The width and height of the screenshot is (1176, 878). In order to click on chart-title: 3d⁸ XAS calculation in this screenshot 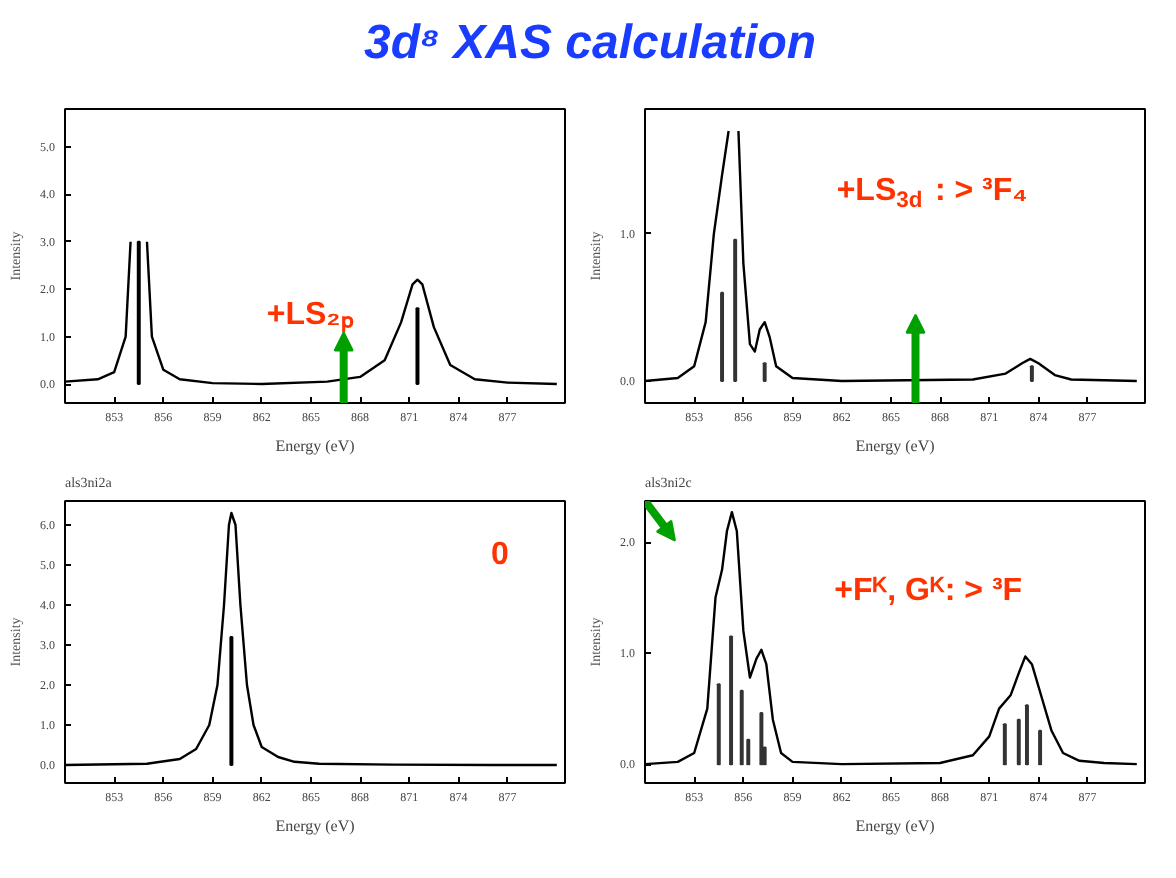, I will do `click(590, 44)`.